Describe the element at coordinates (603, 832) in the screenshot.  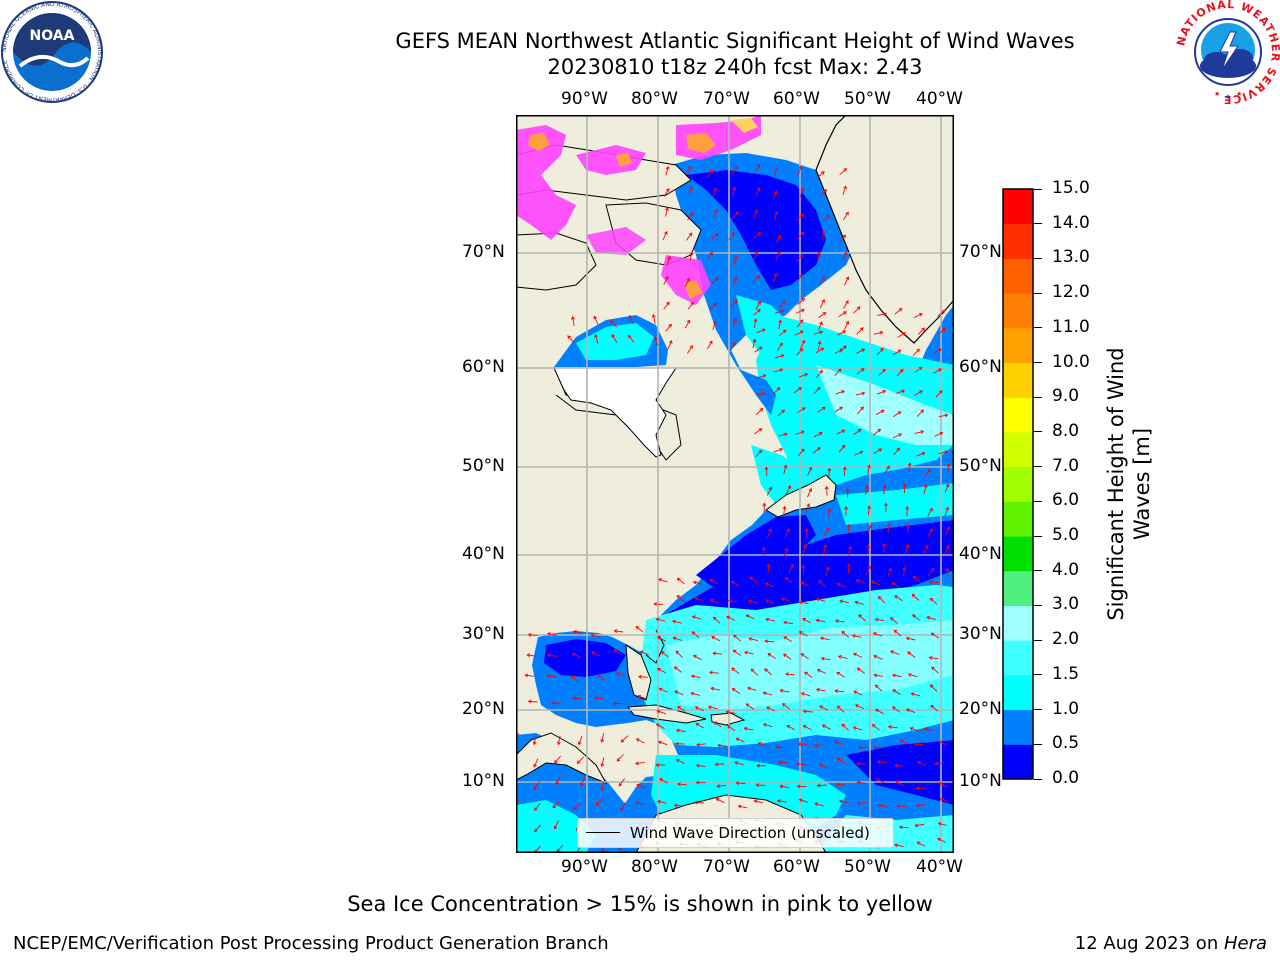
I see `legend-line-swatch` at that location.